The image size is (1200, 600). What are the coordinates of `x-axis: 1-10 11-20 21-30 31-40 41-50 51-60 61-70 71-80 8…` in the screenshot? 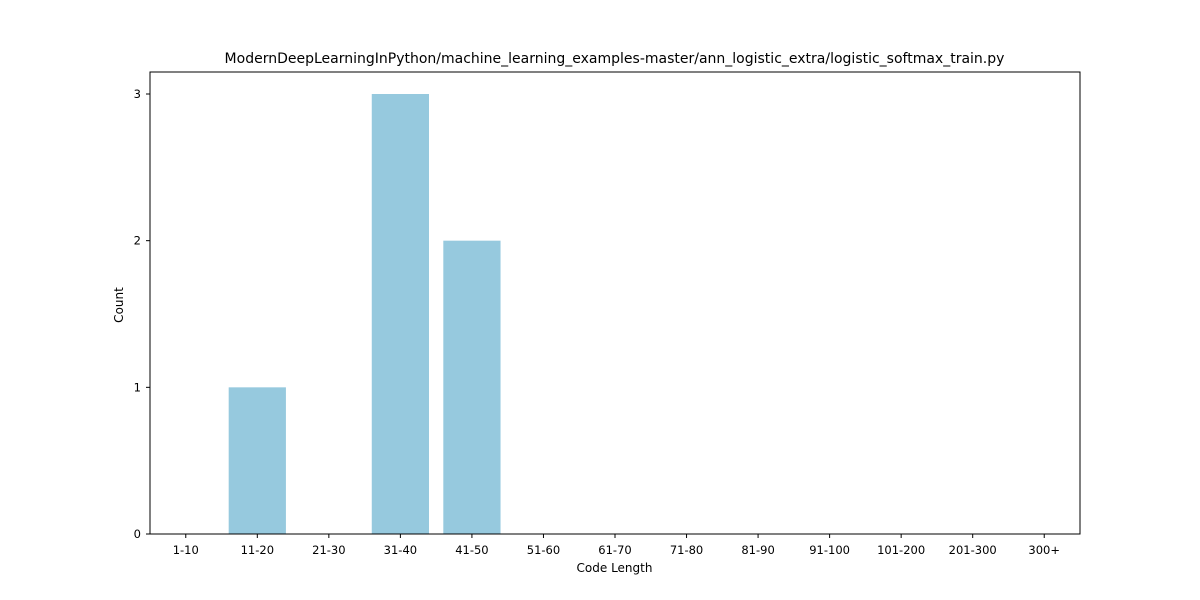 It's located at (616, 545).